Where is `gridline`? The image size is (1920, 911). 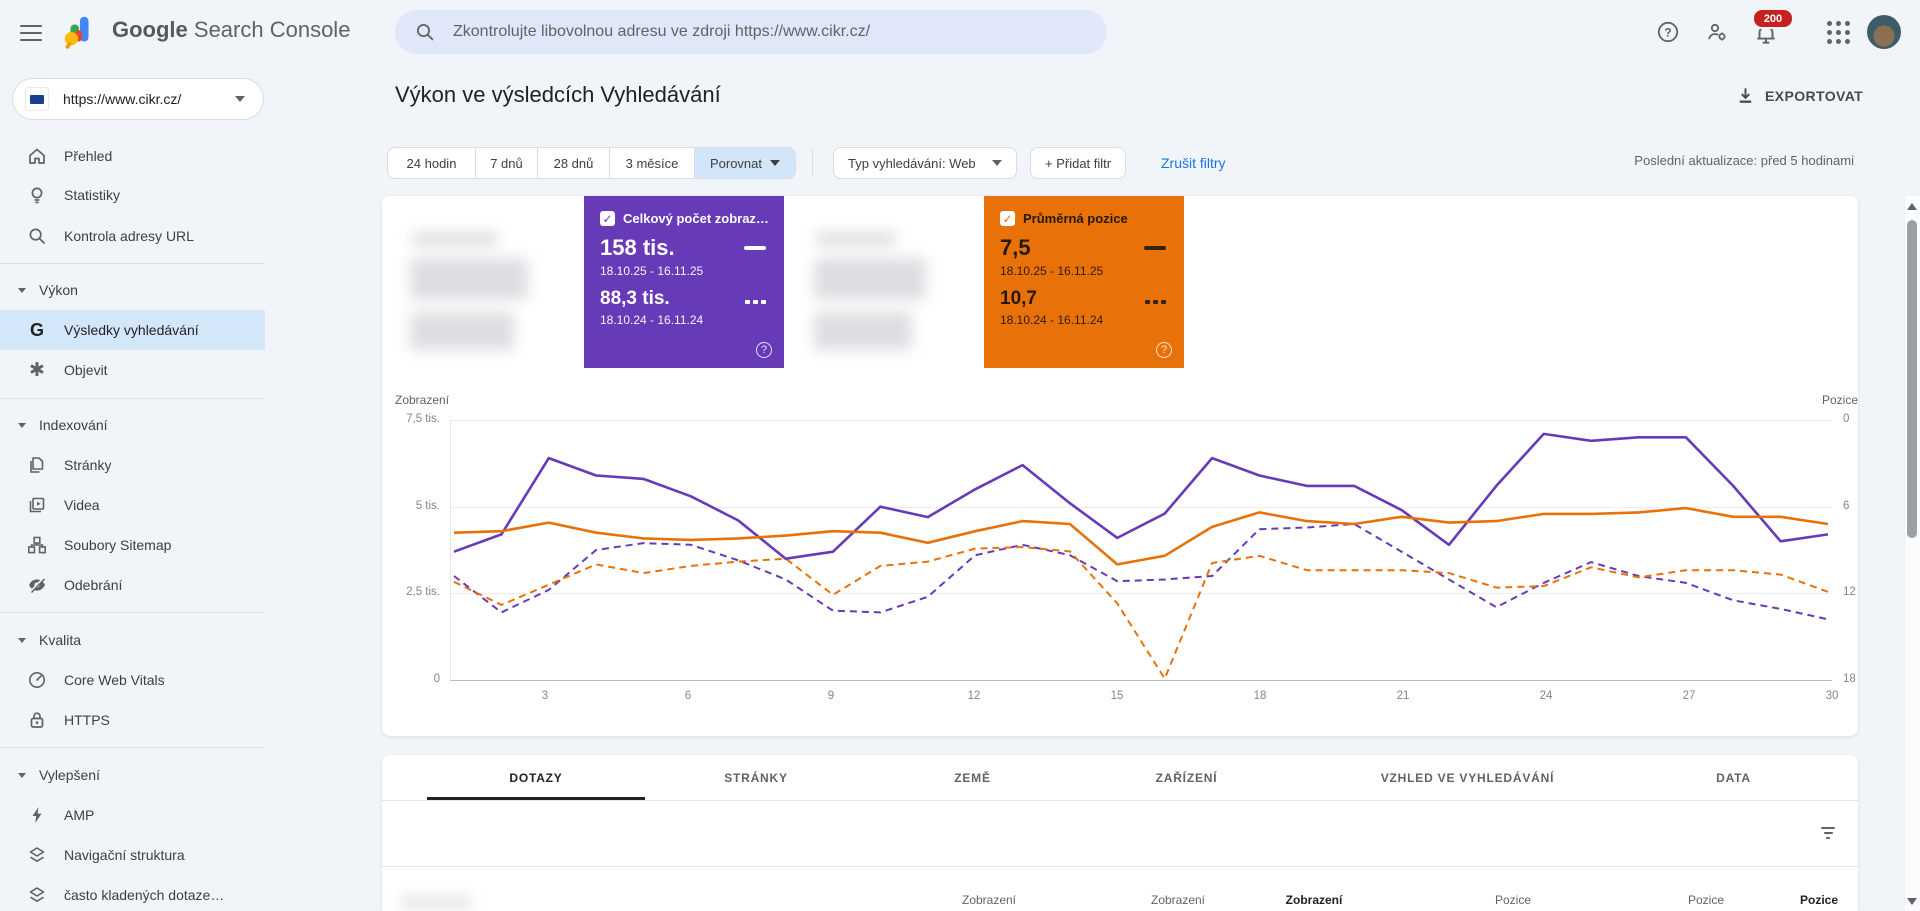
gridline is located at coordinates (1141, 507).